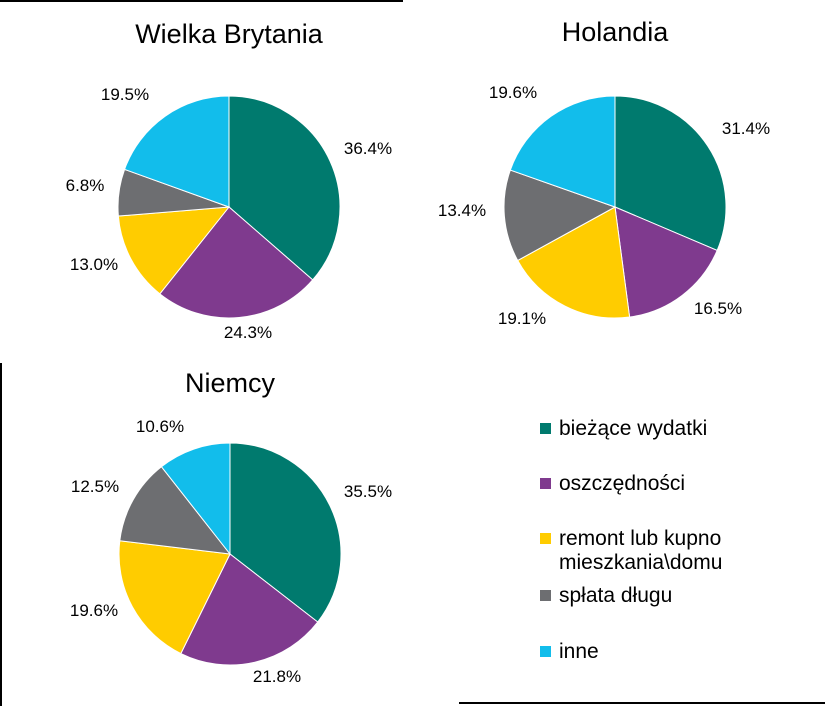  I want to click on legend-item: inne, so click(569, 652).